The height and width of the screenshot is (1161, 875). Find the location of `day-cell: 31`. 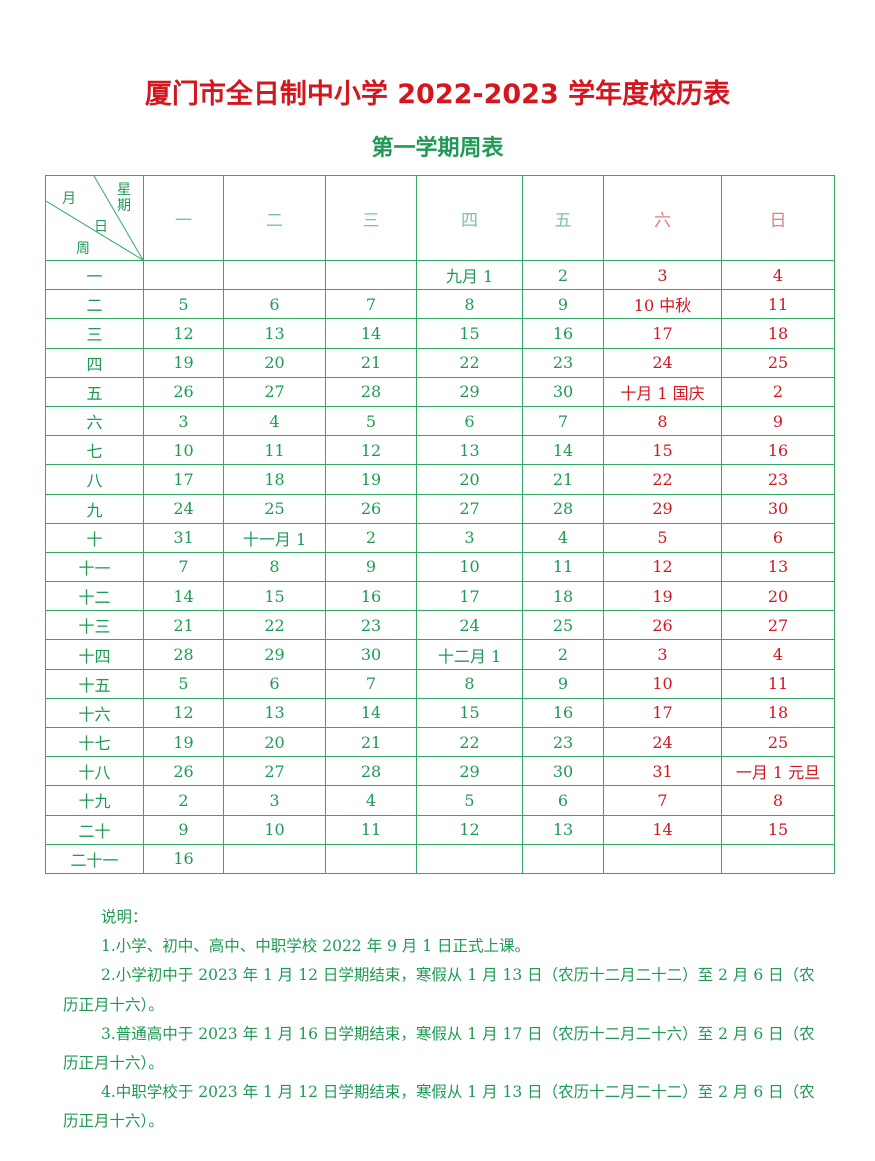

day-cell: 31 is located at coordinates (662, 771).